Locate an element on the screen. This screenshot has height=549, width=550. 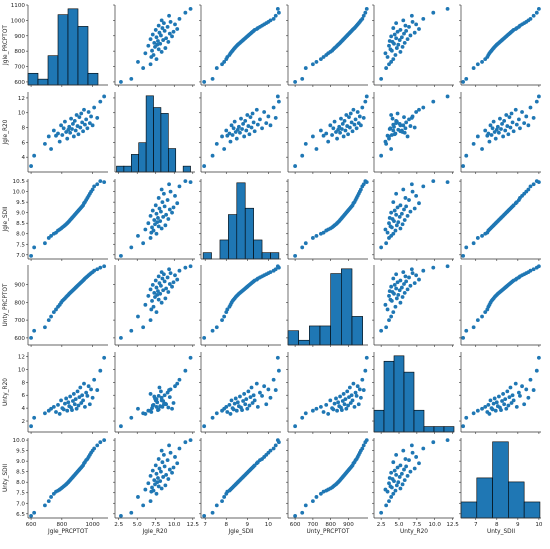
x-tick-label: 800 is located at coordinates (330, 525).